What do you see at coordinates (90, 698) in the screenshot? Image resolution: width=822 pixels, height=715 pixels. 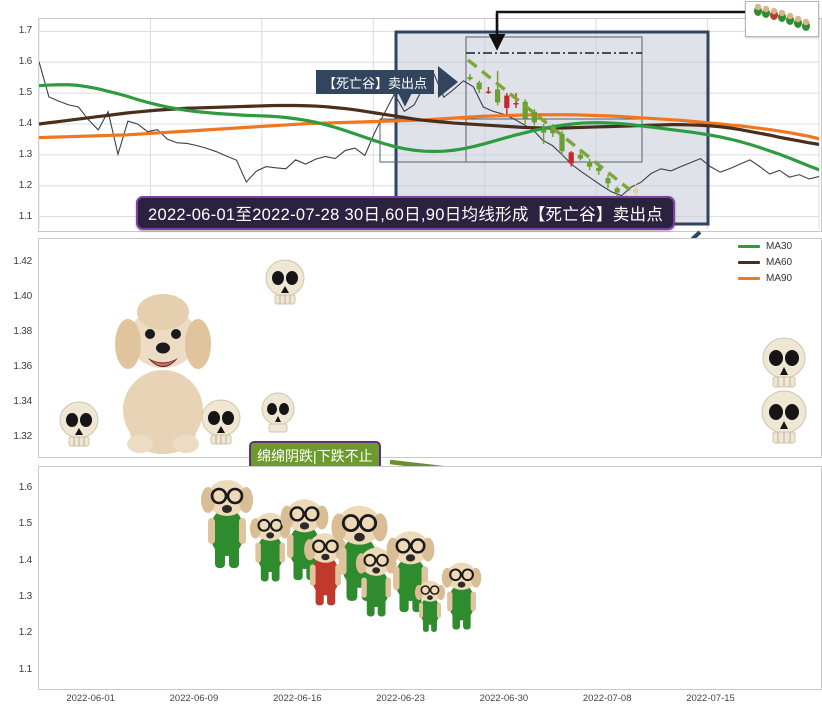 I see `x-tick-label: 2022-06-01` at bounding box center [90, 698].